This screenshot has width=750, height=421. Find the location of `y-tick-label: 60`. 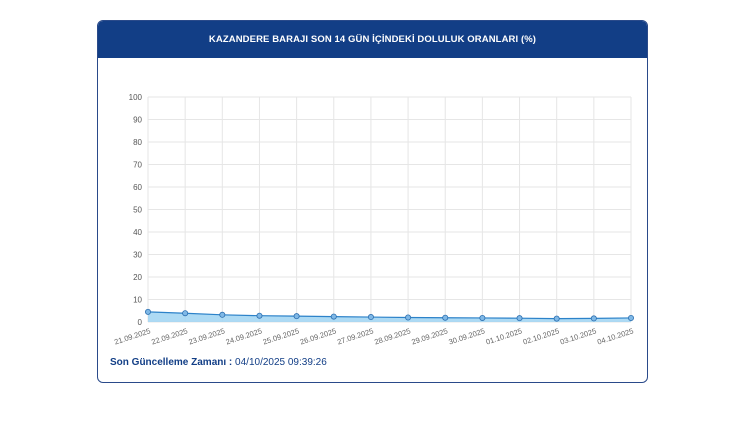

y-tick-label: 60 is located at coordinates (137, 187).